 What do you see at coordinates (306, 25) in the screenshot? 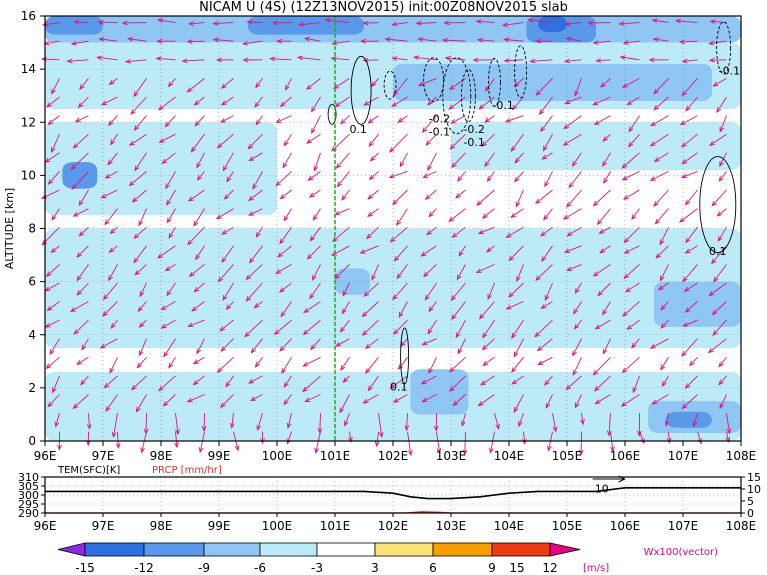
I see `shaded-region` at bounding box center [306, 25].